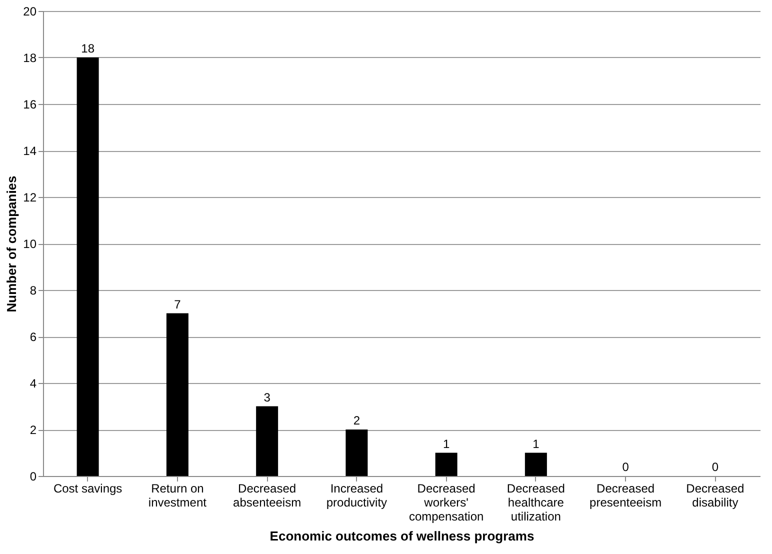 Image resolution: width=772 pixels, height=554 pixels. What do you see at coordinates (626, 496) in the screenshot?
I see `x-tick-label: Decreased presenteeism` at bounding box center [626, 496].